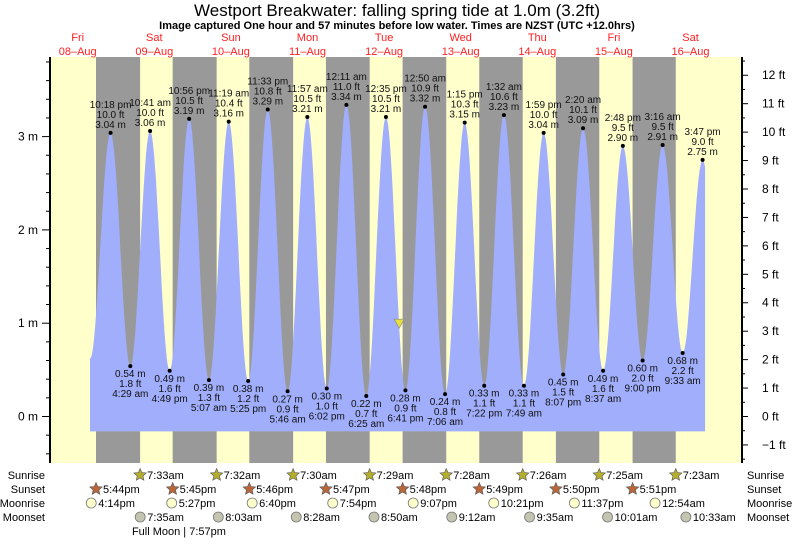 This screenshot has width=793, height=544. I want to click on left-axis-label: 3 m, so click(28, 137).